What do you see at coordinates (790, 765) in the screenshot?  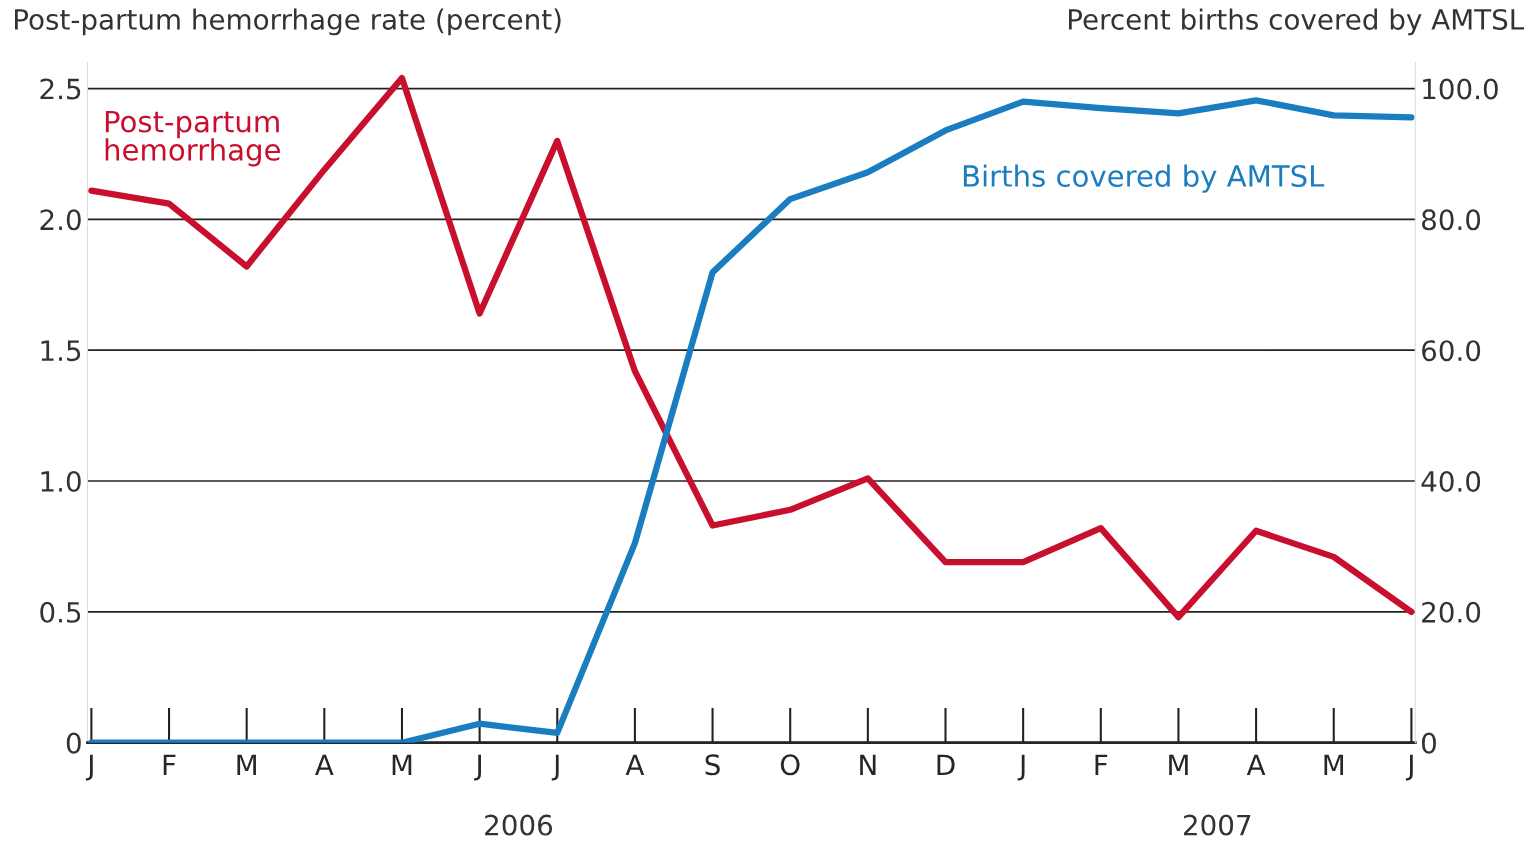 I see `x-tick-label: O` at bounding box center [790, 765].